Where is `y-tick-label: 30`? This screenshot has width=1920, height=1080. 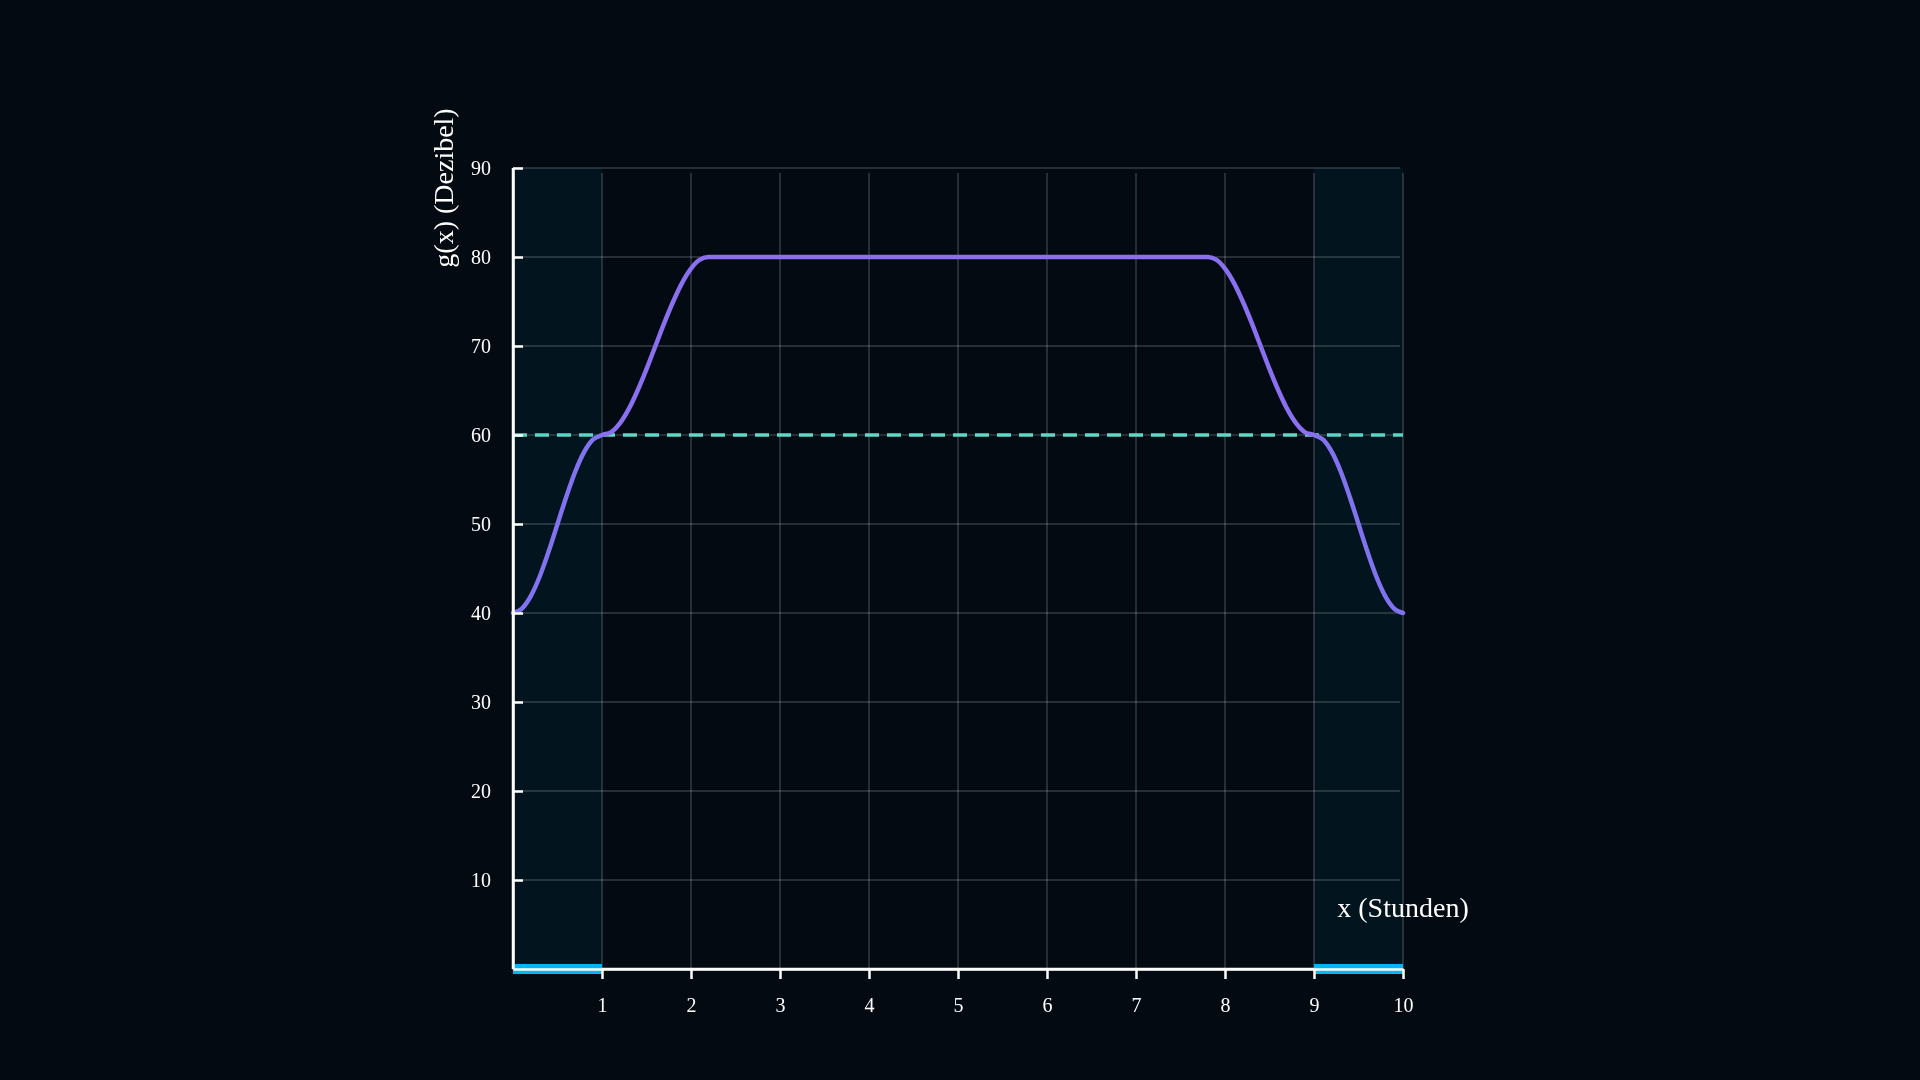
y-tick-label: 30 is located at coordinates (481, 701).